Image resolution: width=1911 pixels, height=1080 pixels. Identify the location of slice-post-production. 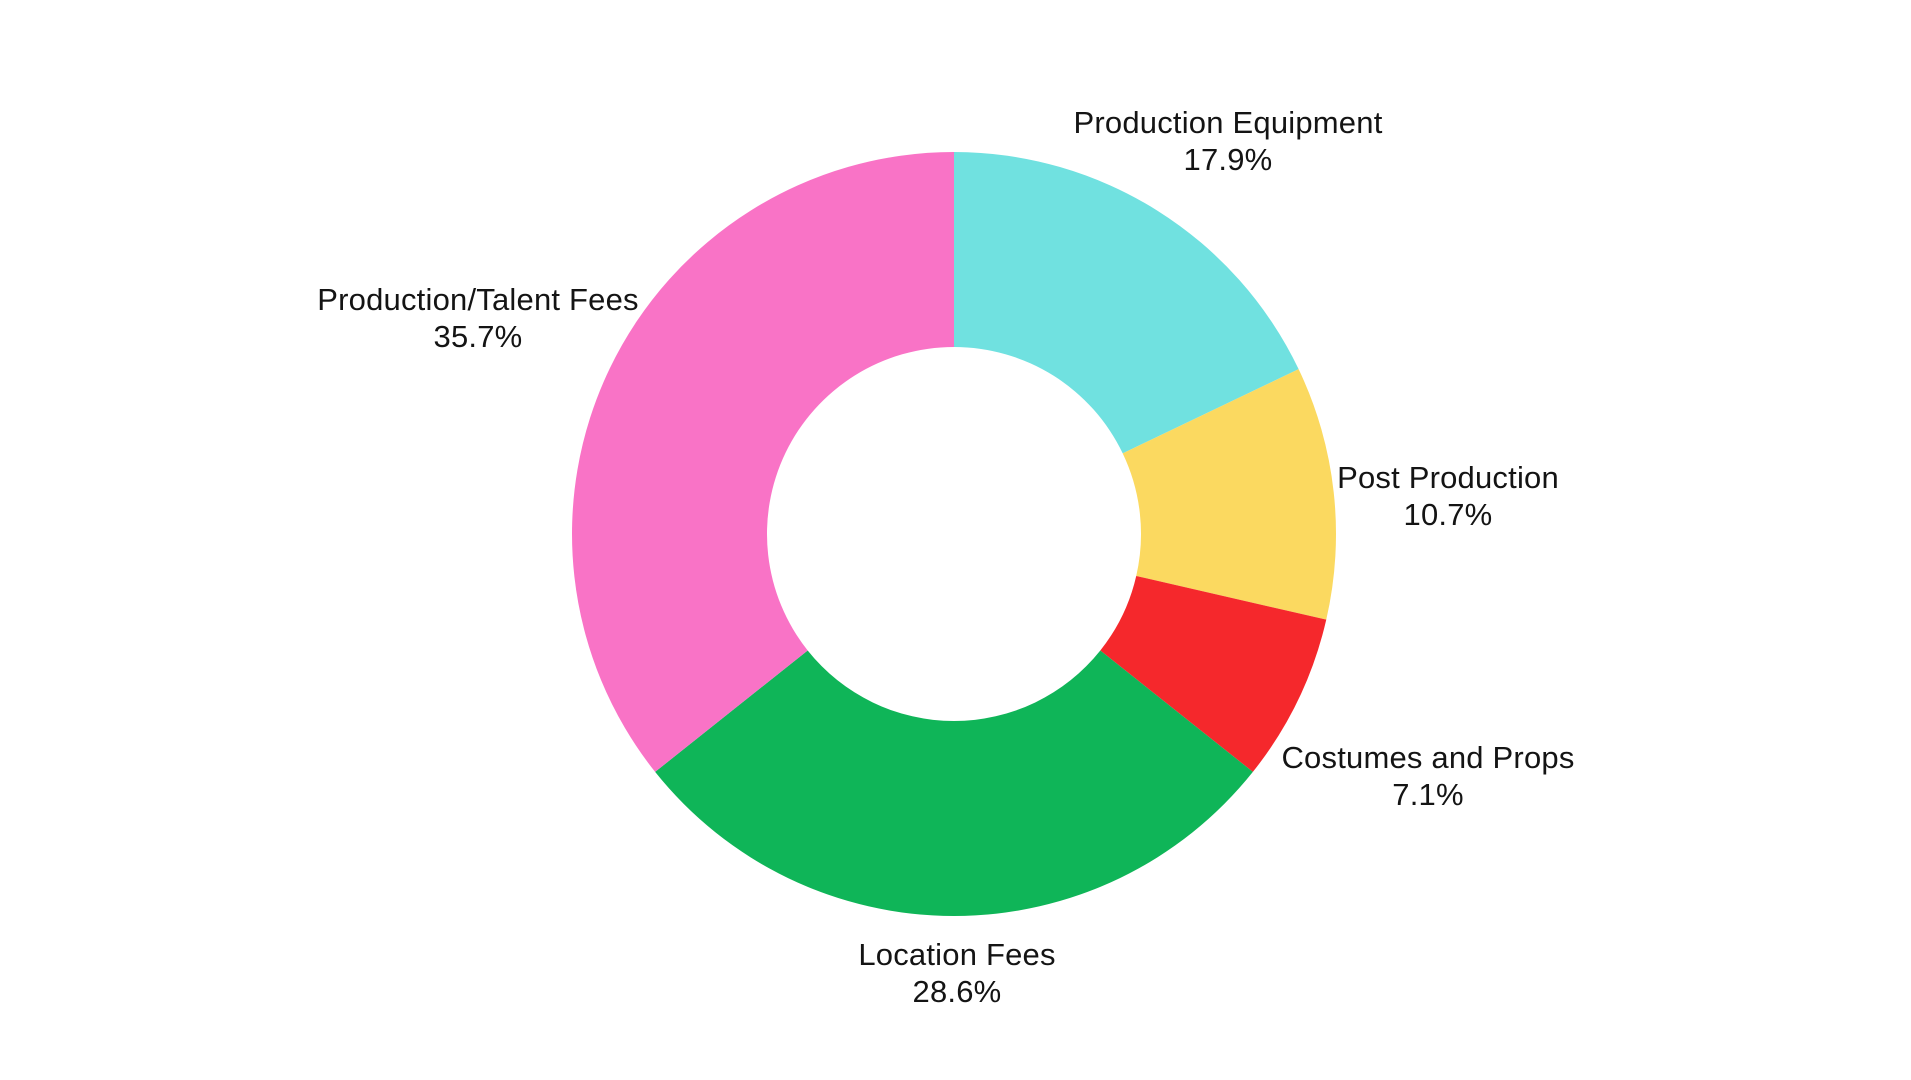
(1229, 494).